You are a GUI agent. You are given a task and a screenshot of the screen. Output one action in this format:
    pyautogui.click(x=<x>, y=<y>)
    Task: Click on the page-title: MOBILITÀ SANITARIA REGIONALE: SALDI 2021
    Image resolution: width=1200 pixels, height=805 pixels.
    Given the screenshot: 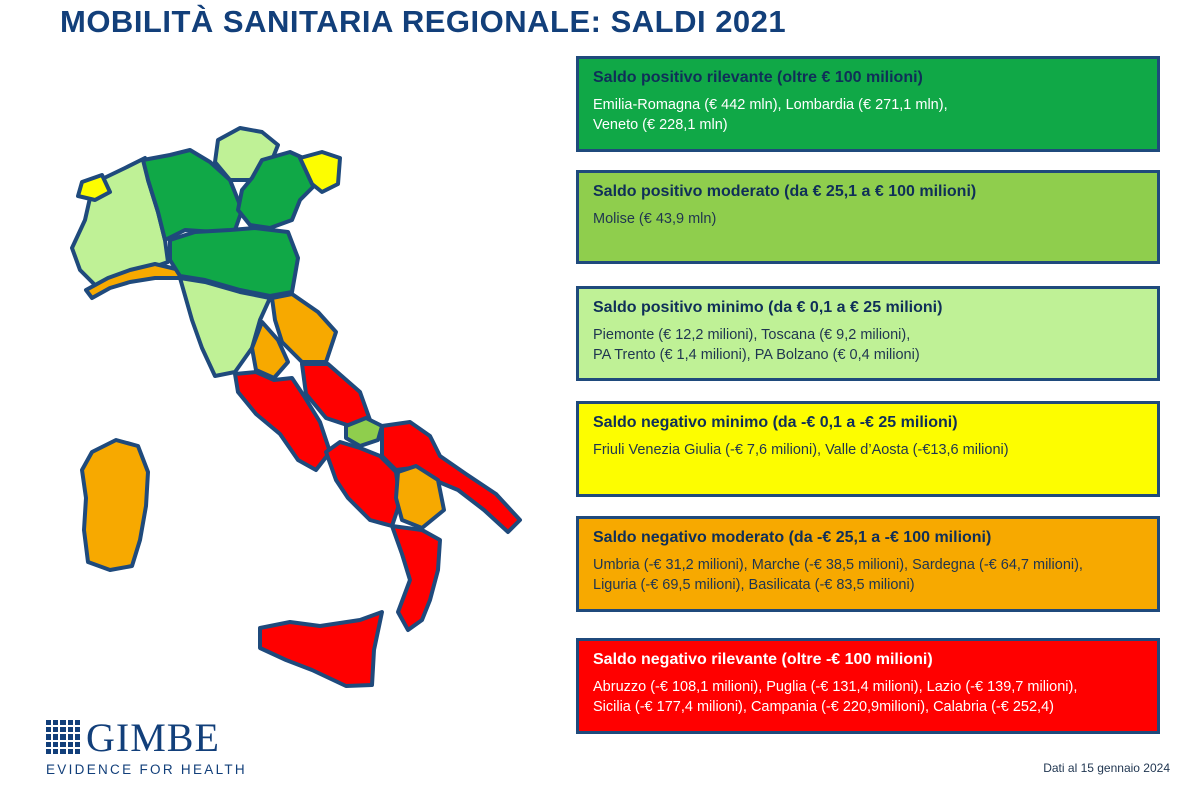 What is the action you would take?
    pyautogui.click(x=423, y=21)
    